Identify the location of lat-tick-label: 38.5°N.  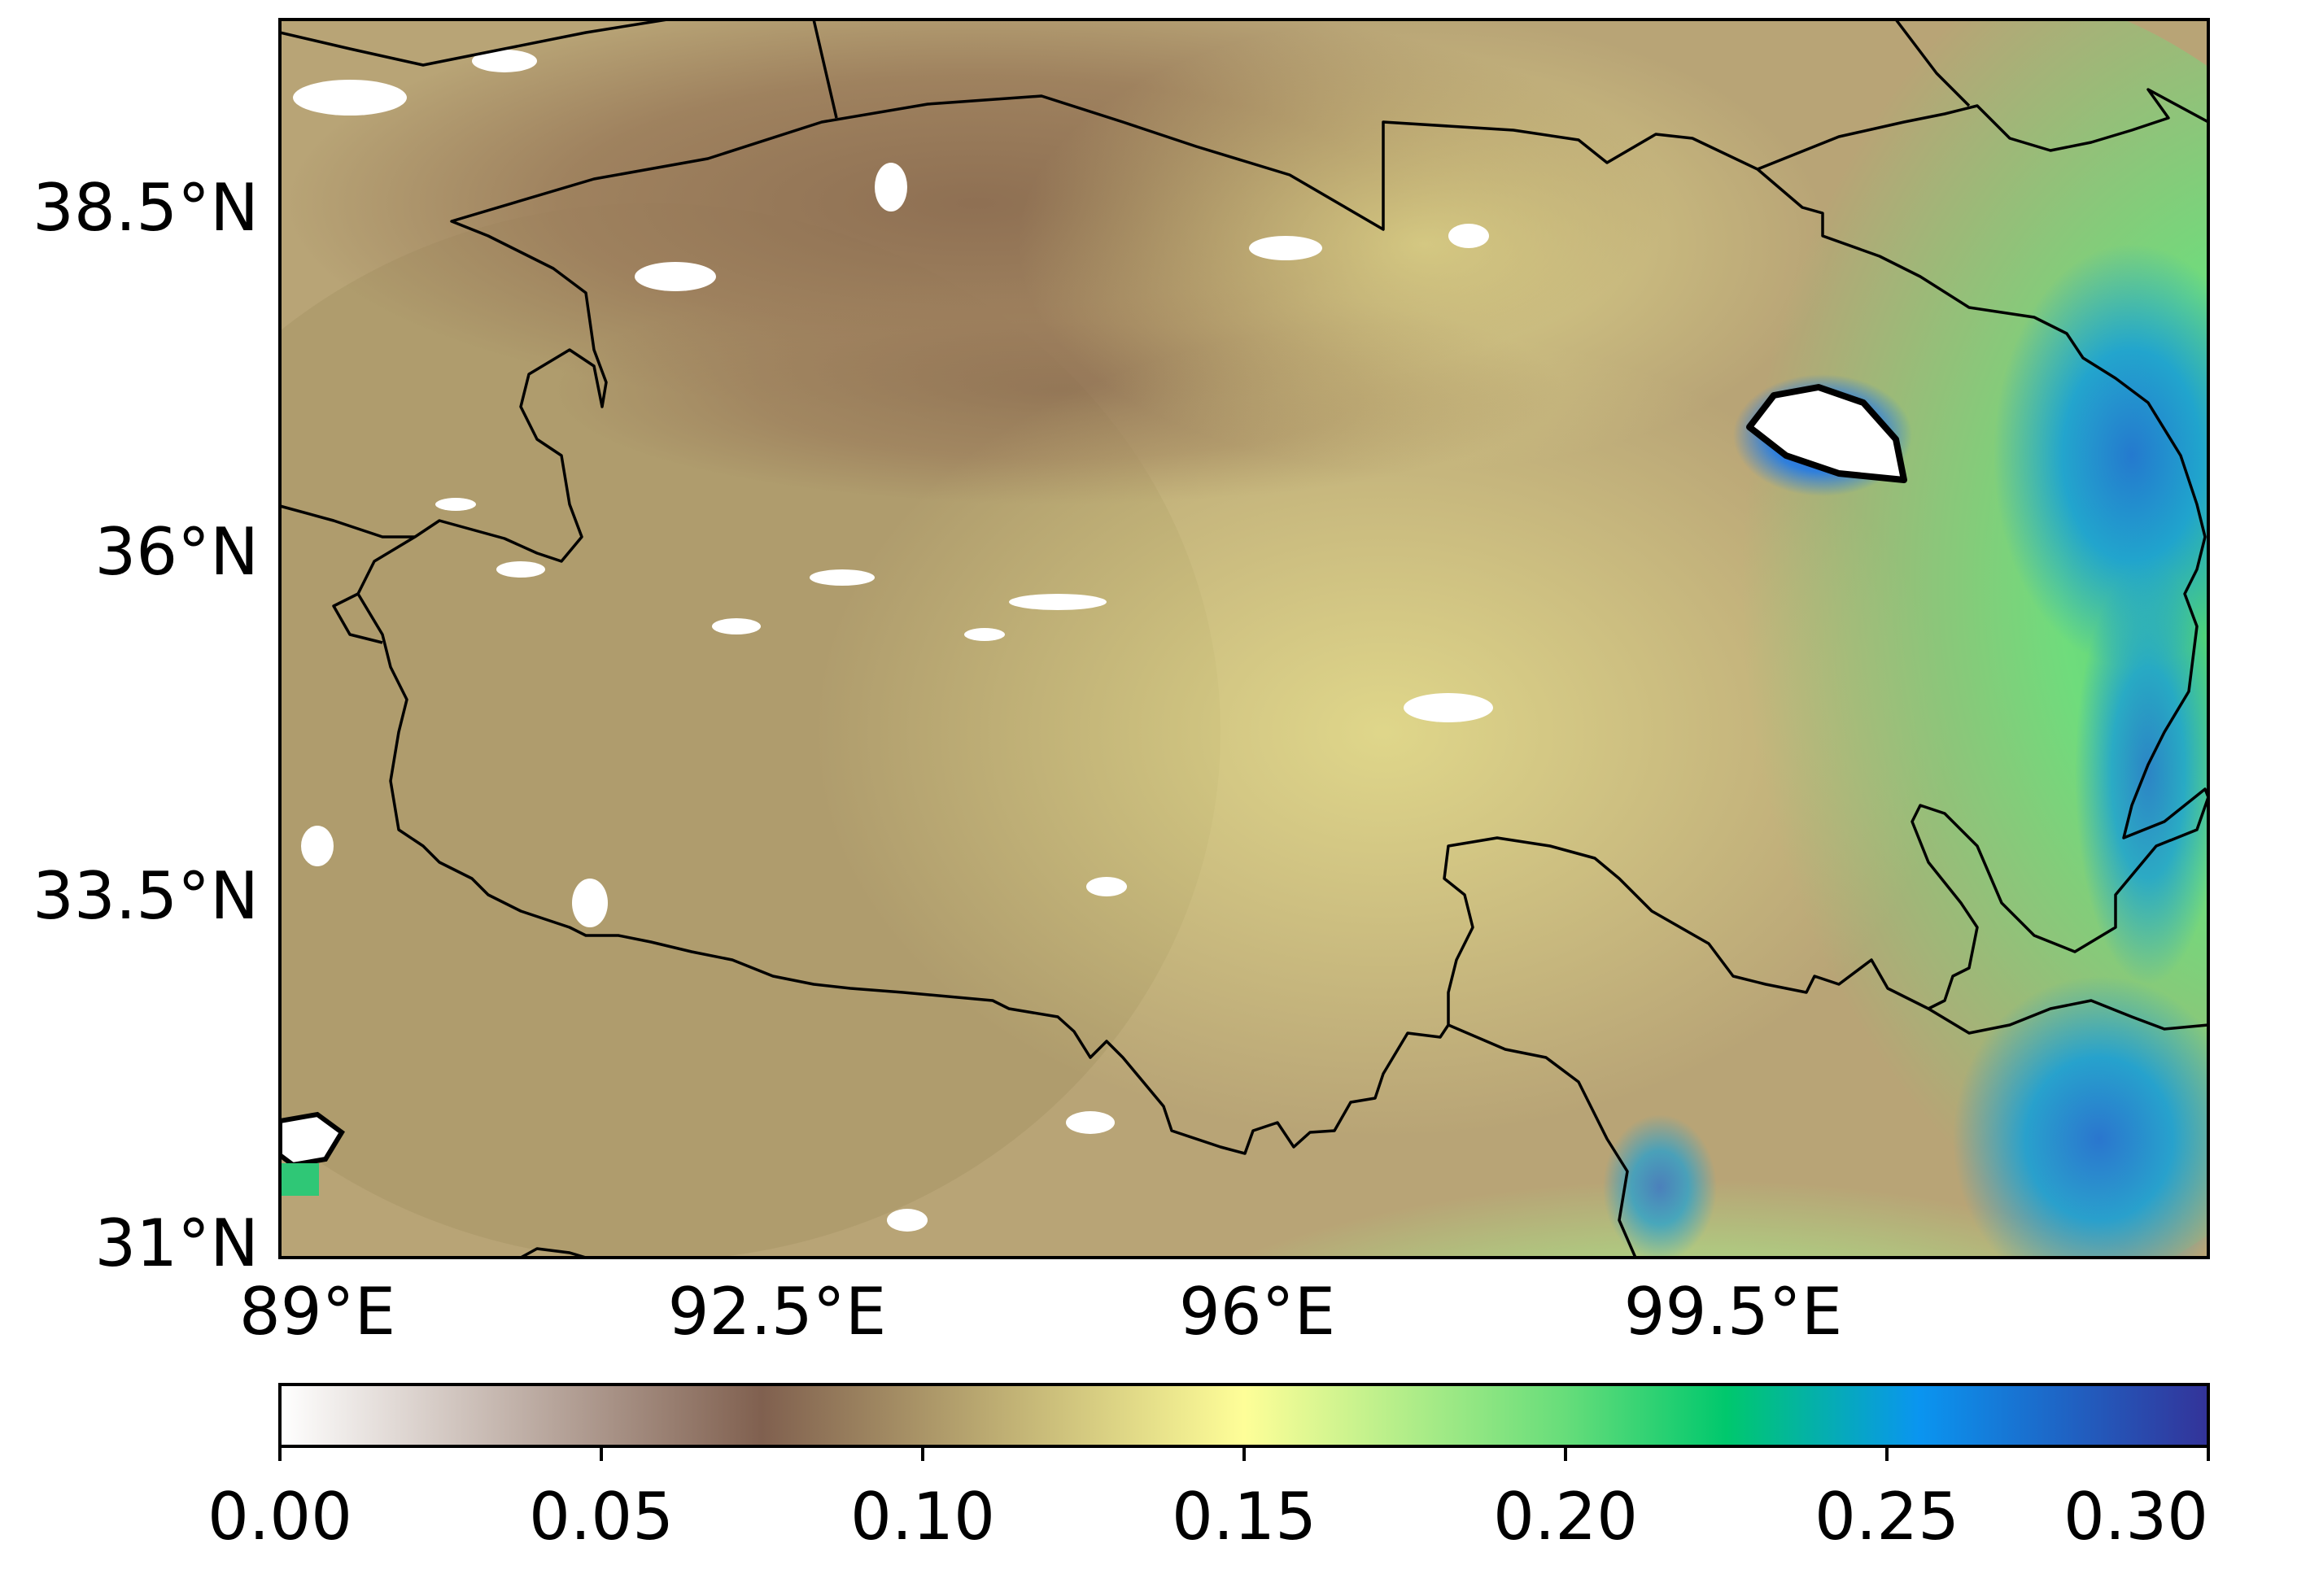
(146, 208).